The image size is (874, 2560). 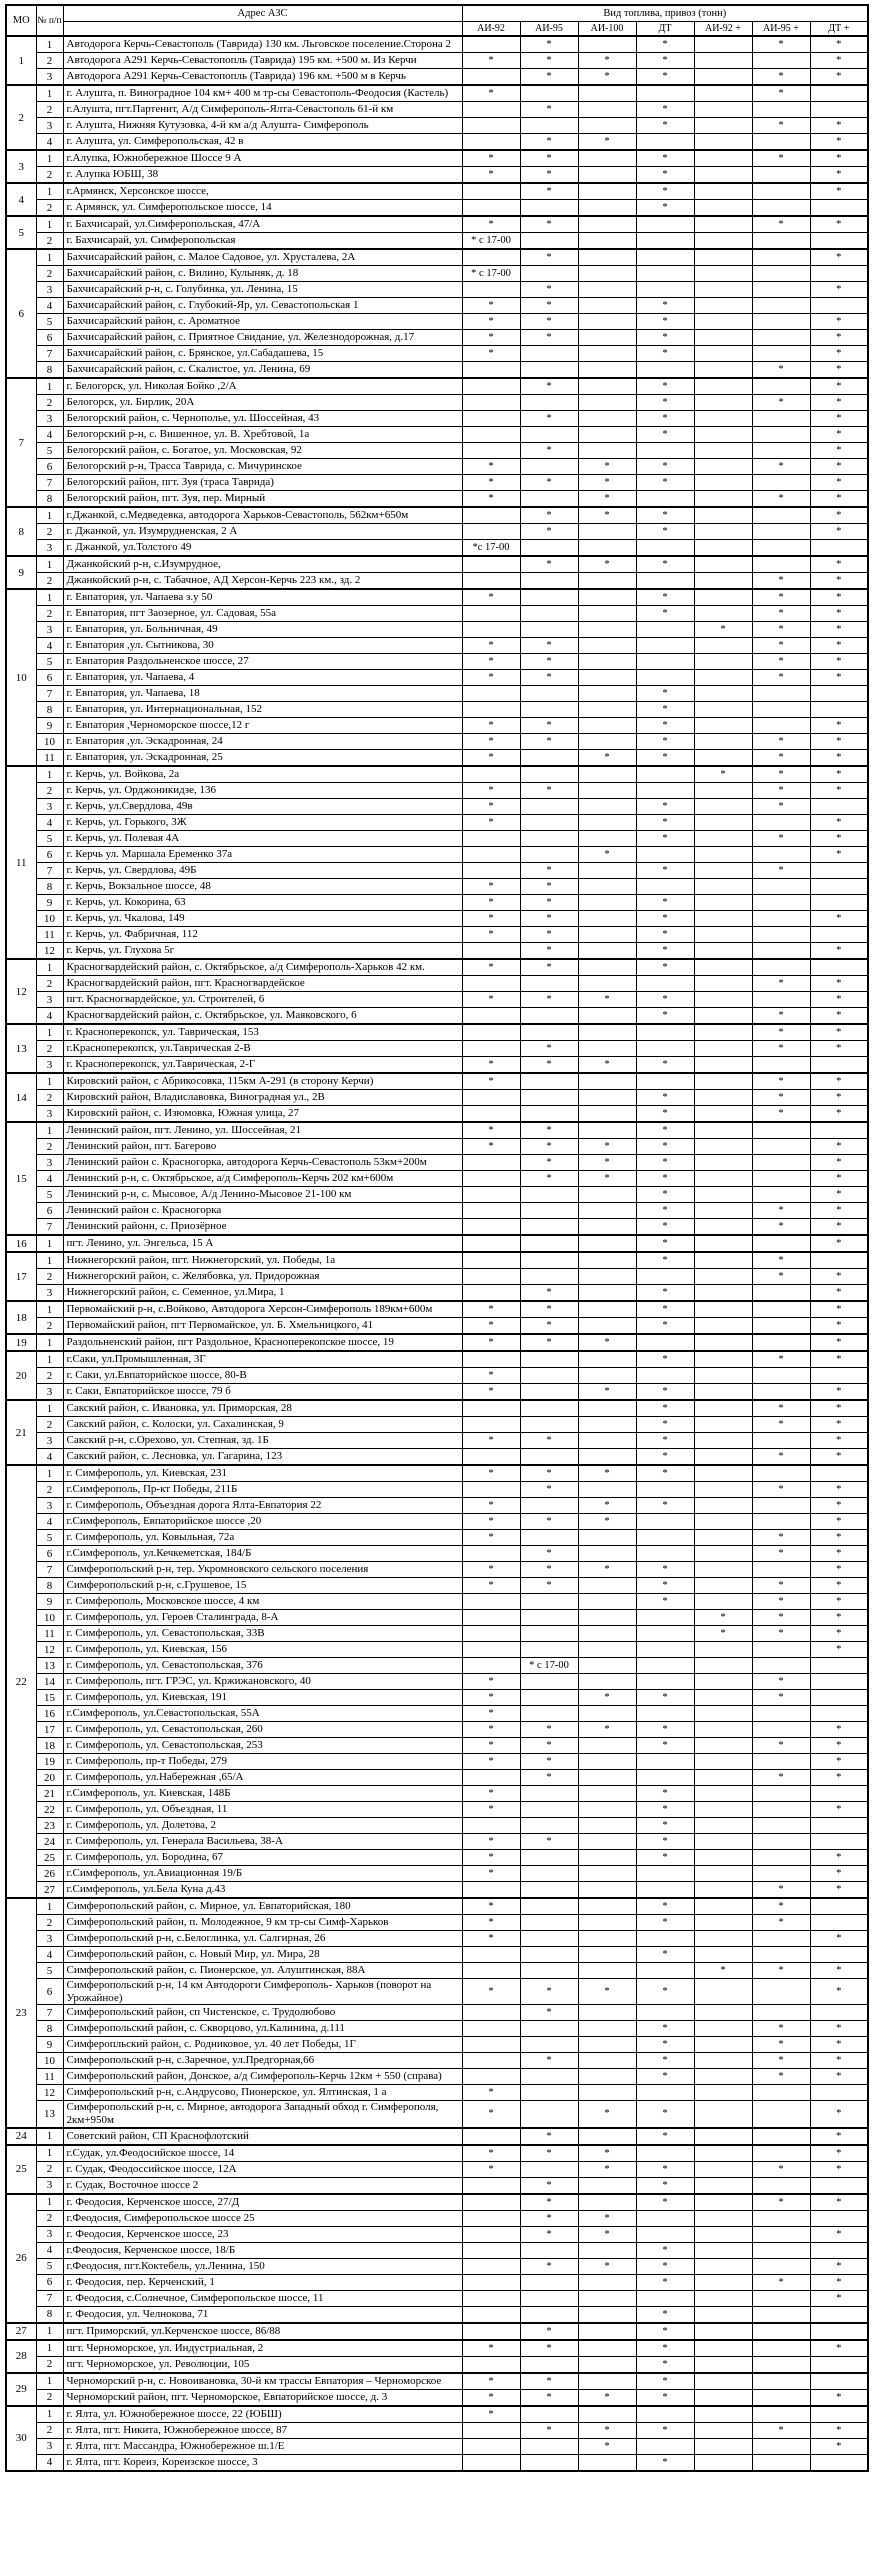 What do you see at coordinates (437, 886) in the screenshot?
I see `table-row: 8 г. Керчь, Вокзальное шоссе, 48 * *` at bounding box center [437, 886].